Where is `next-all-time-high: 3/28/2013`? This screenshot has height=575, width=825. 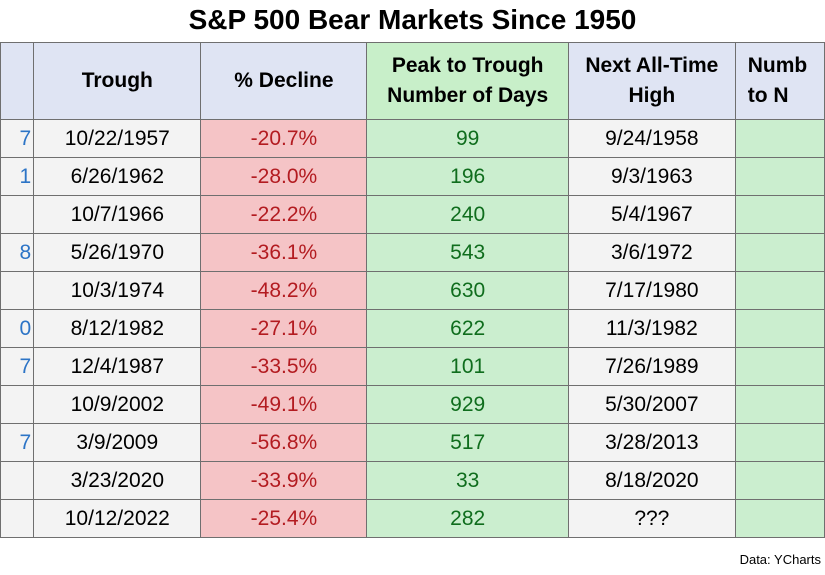 next-all-time-high: 3/28/2013 is located at coordinates (651, 442).